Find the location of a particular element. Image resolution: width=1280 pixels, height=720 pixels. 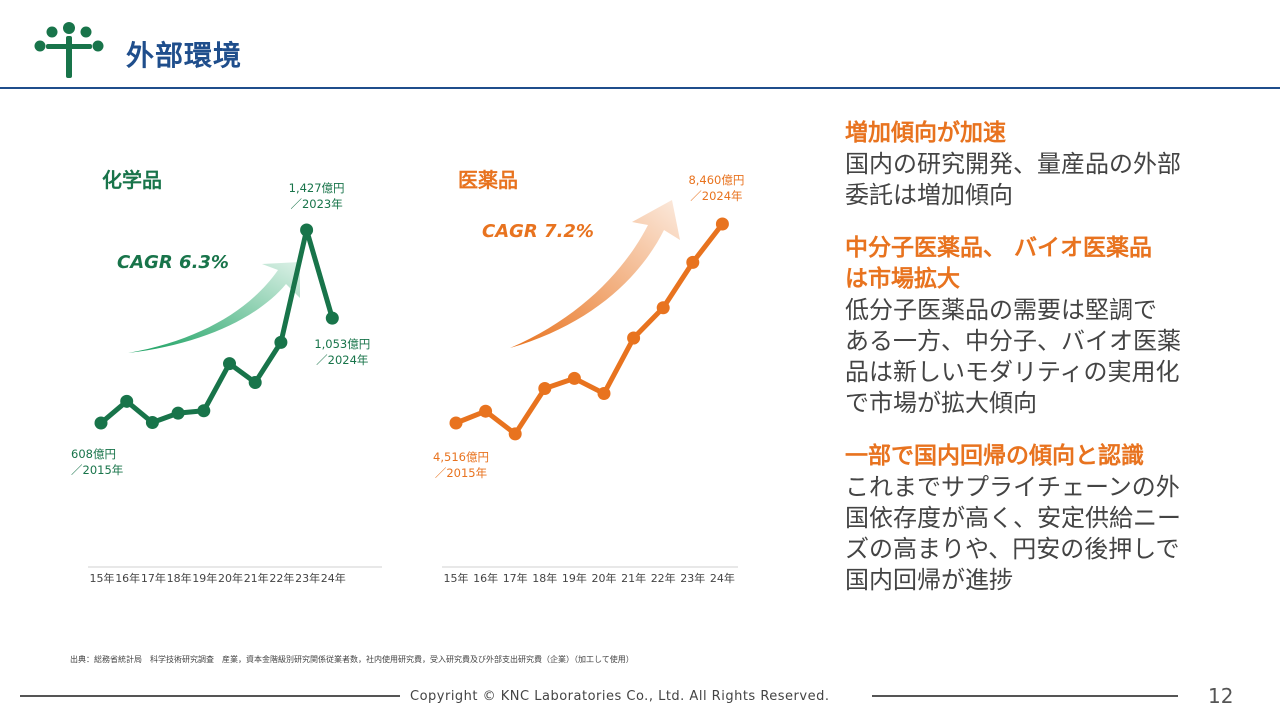

data-label: 1,053億円 is located at coordinates (342, 344).